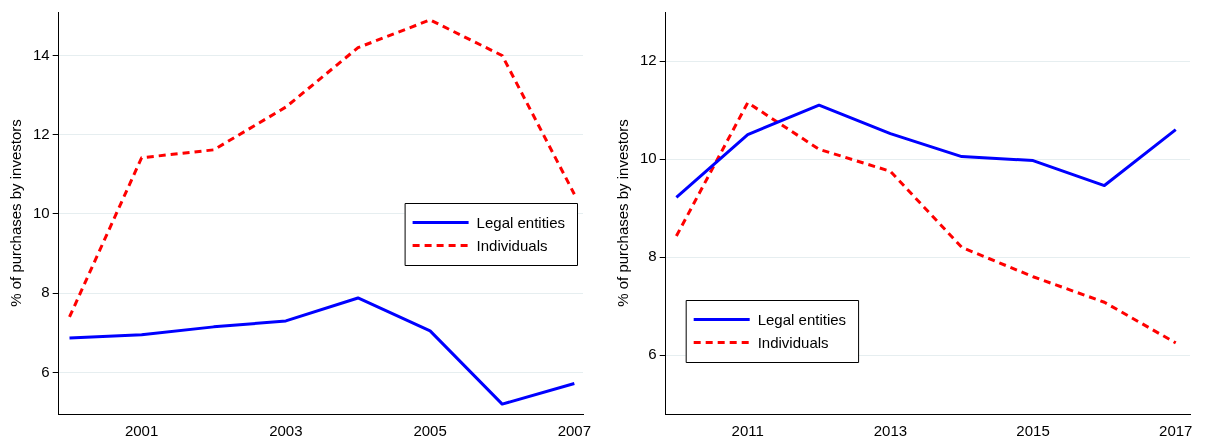 The height and width of the screenshot is (448, 1214). What do you see at coordinates (890, 431) in the screenshot?
I see `x-tick-label: 2013` at bounding box center [890, 431].